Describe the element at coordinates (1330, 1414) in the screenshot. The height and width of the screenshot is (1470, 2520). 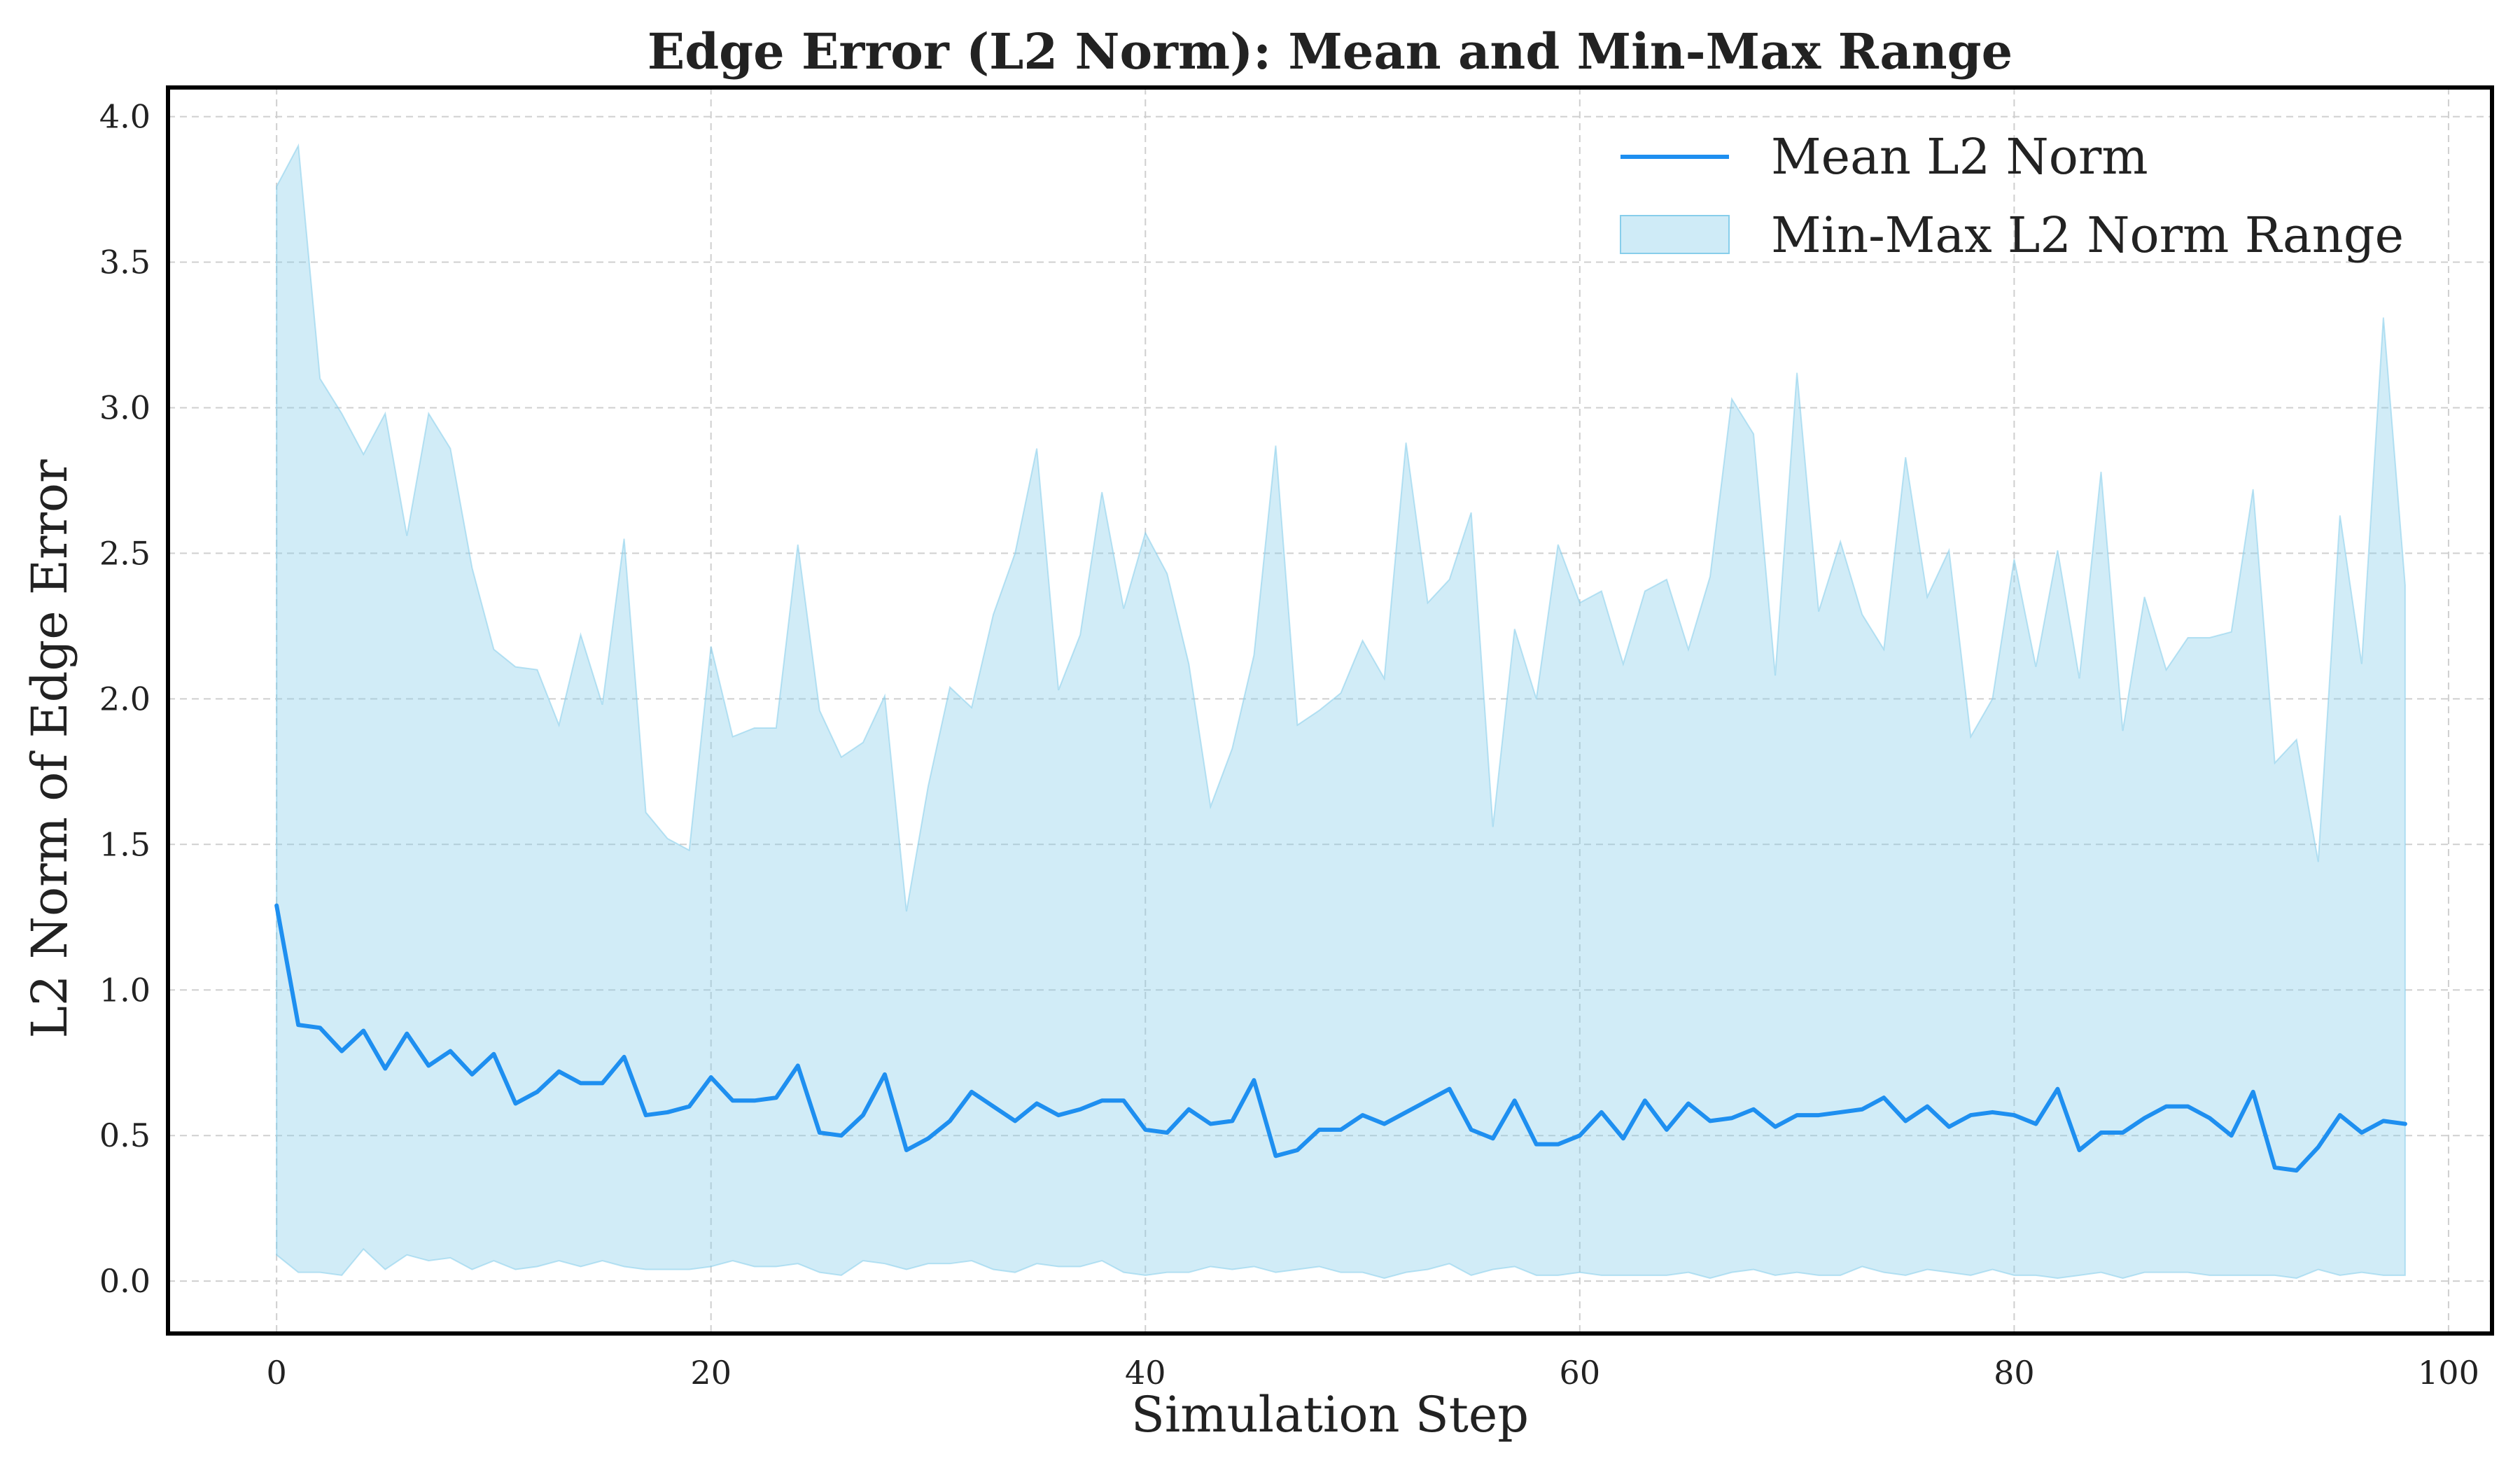
I see `x-axis-title: Simulation Step` at that location.